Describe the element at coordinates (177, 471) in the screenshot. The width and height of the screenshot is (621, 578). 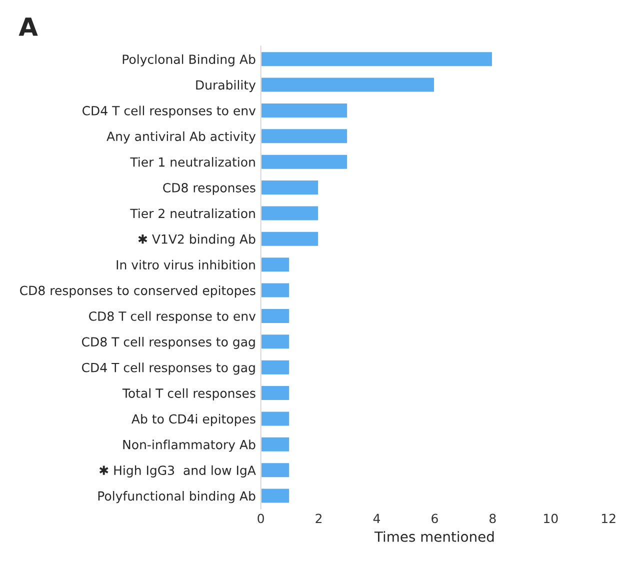
I see `y-tick-label: ✱ High IgG3 and low IgA` at that location.